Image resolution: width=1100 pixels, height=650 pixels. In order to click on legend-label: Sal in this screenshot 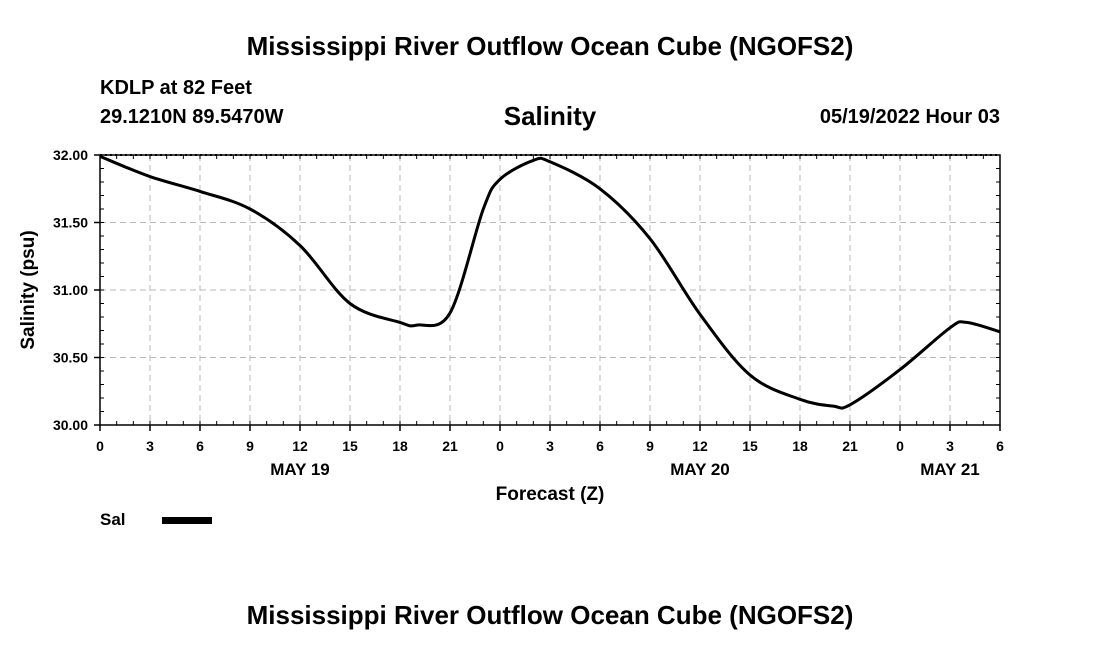, I will do `click(113, 519)`.